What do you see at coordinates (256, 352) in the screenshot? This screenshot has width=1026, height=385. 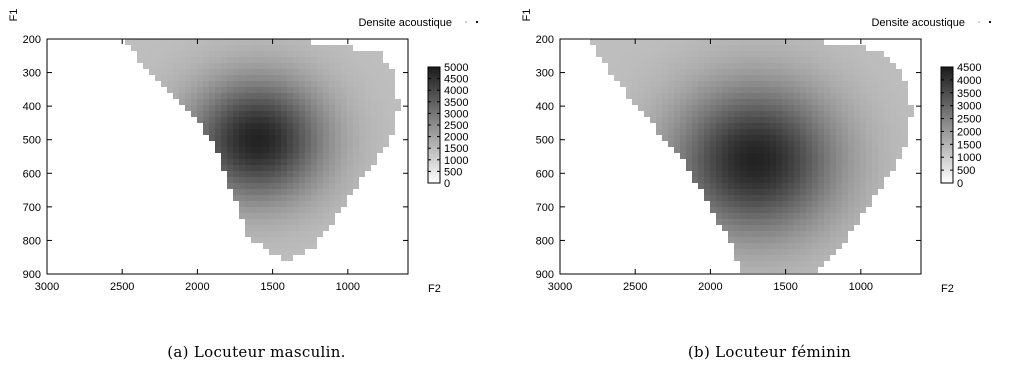 I see `figure-caption-a: (a) Locuteur masculin.` at bounding box center [256, 352].